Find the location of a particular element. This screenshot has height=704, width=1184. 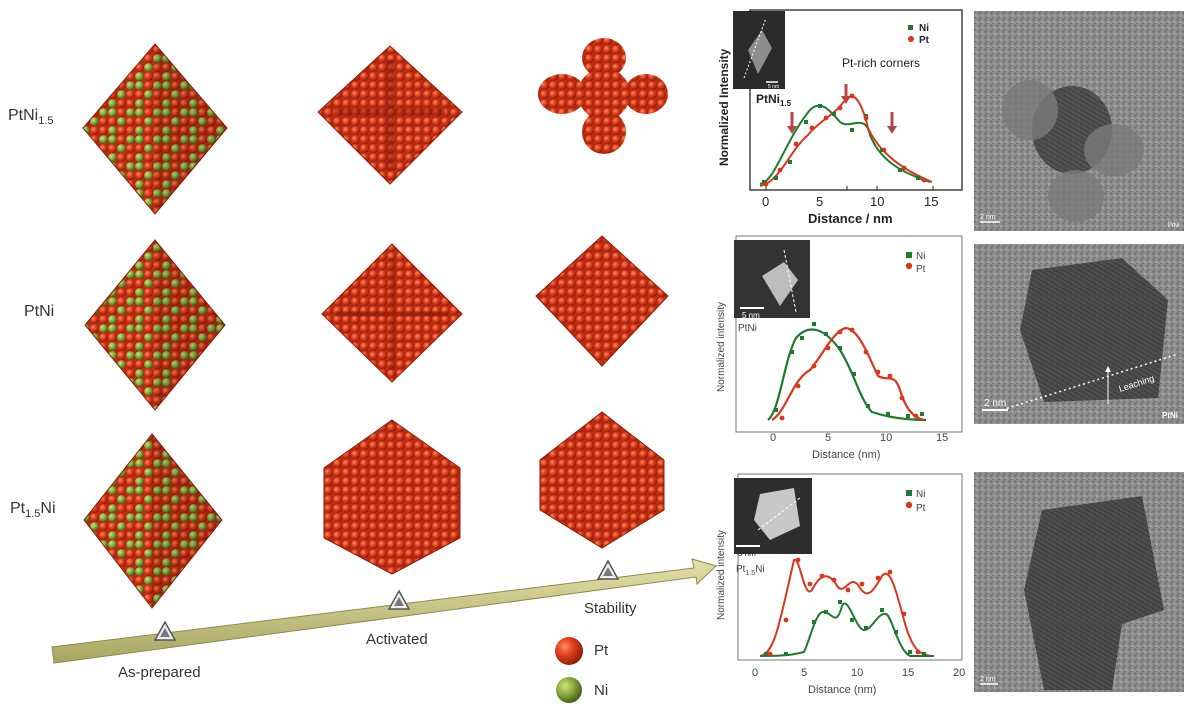

particle-ptni15-stability is located at coordinates (603, 96).